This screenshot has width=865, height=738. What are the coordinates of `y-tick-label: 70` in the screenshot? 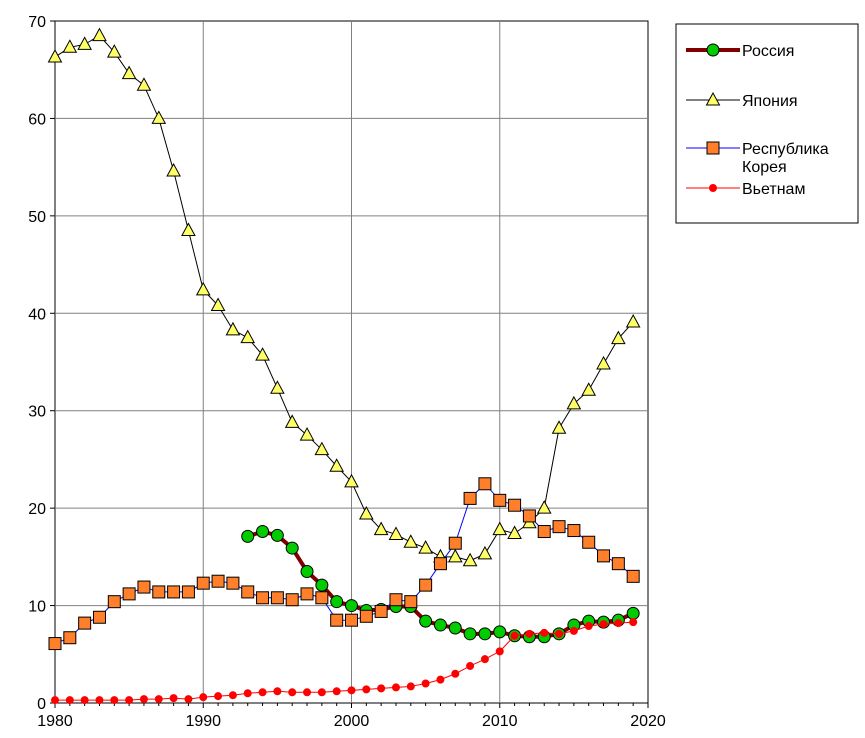 It's located at (37, 22).